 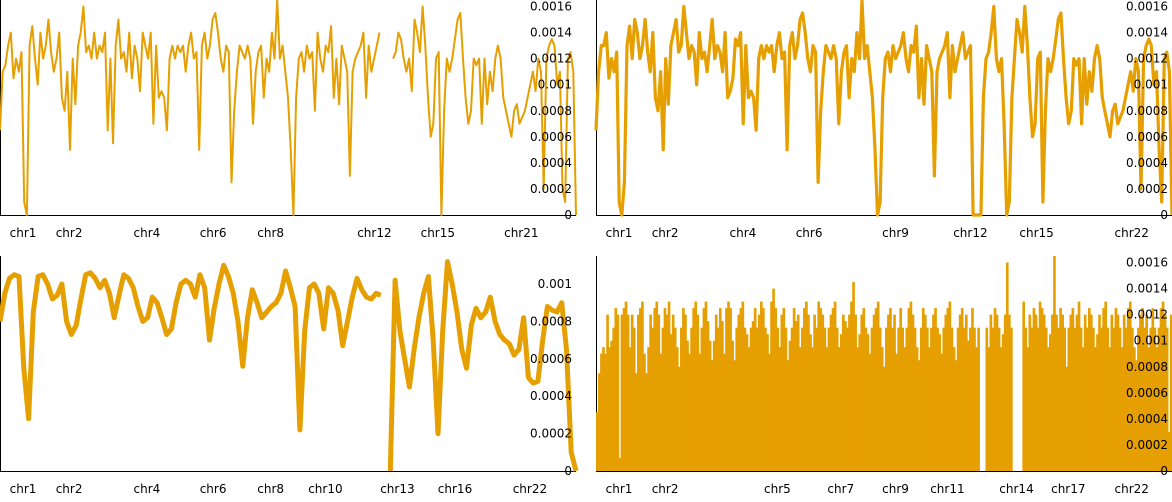 What do you see at coordinates (521, 233) in the screenshot?
I see `x-tick-label: chr21` at bounding box center [521, 233].